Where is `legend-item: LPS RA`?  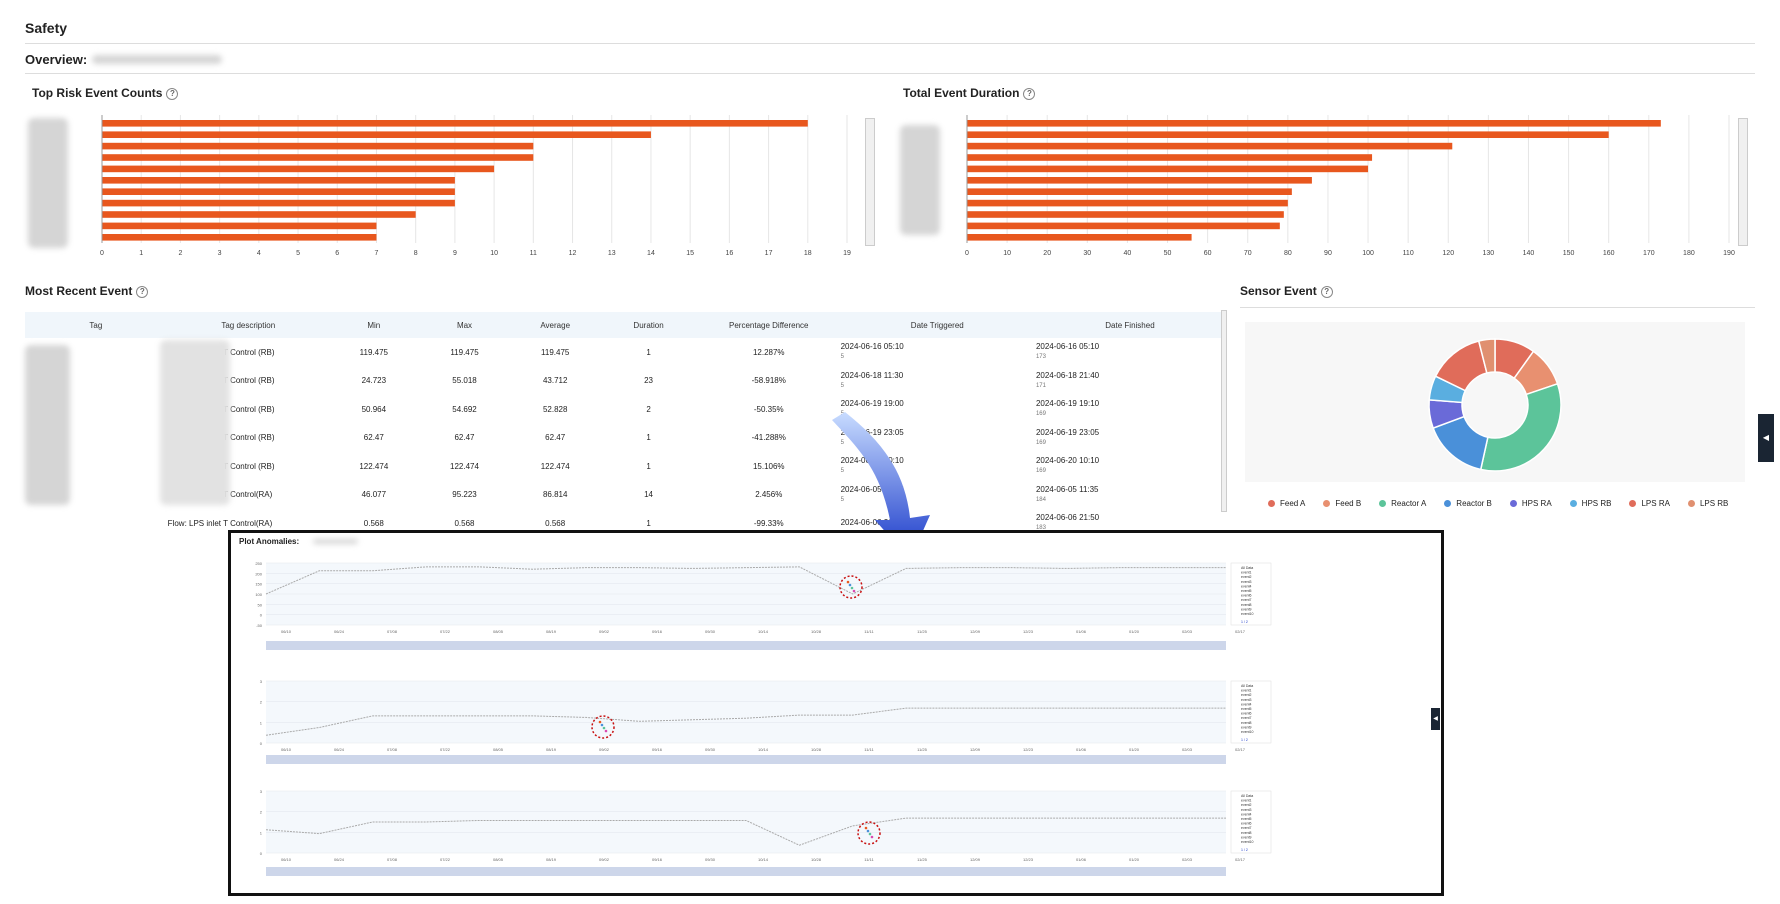
legend-item: LPS RA is located at coordinates (1649, 503).